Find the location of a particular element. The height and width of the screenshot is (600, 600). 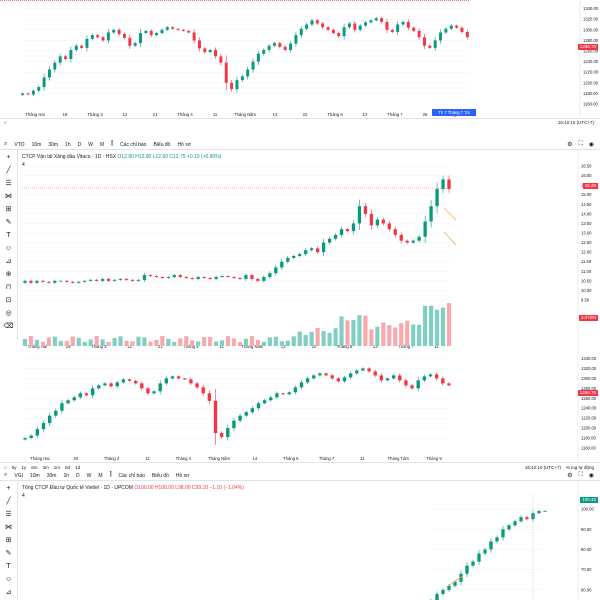

symbol-label-2: VGI is located at coordinates (18, 475).